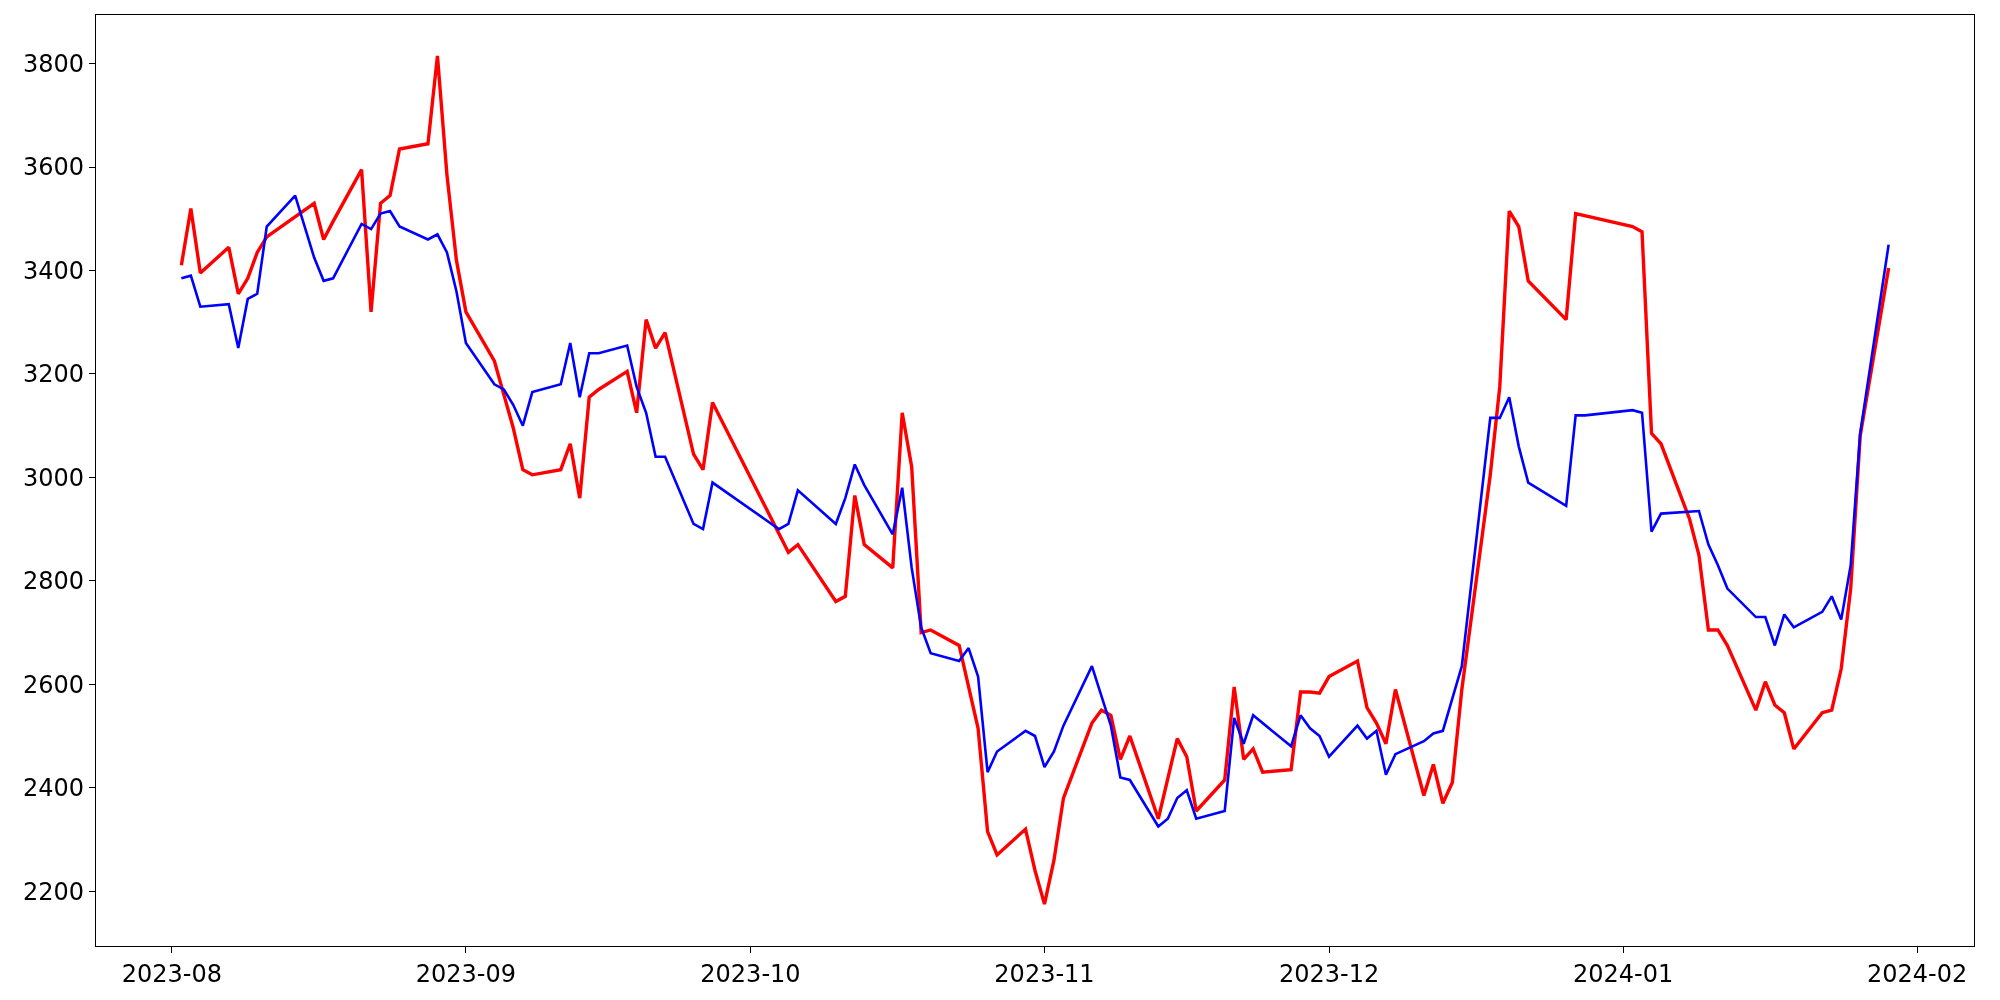 This screenshot has width=2000, height=1000. I want to click on x-tick-label: 2023-09, so click(466, 973).